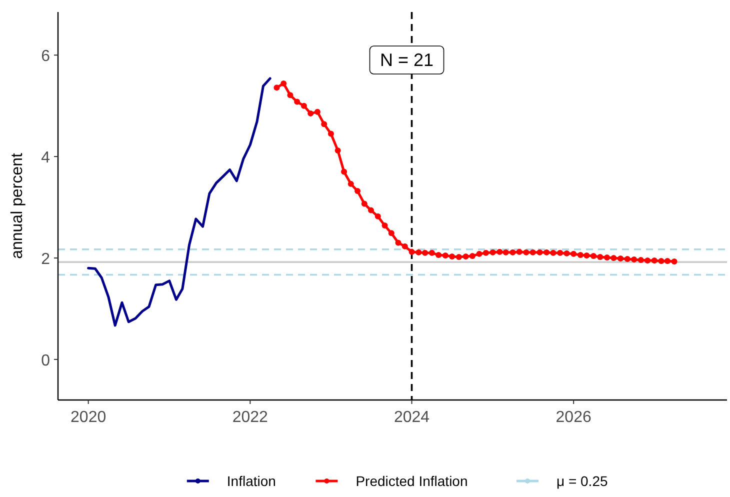 This screenshot has width=730, height=497. Describe the element at coordinates (45, 158) in the screenshot. I see `y-tick-label: 4` at that location.